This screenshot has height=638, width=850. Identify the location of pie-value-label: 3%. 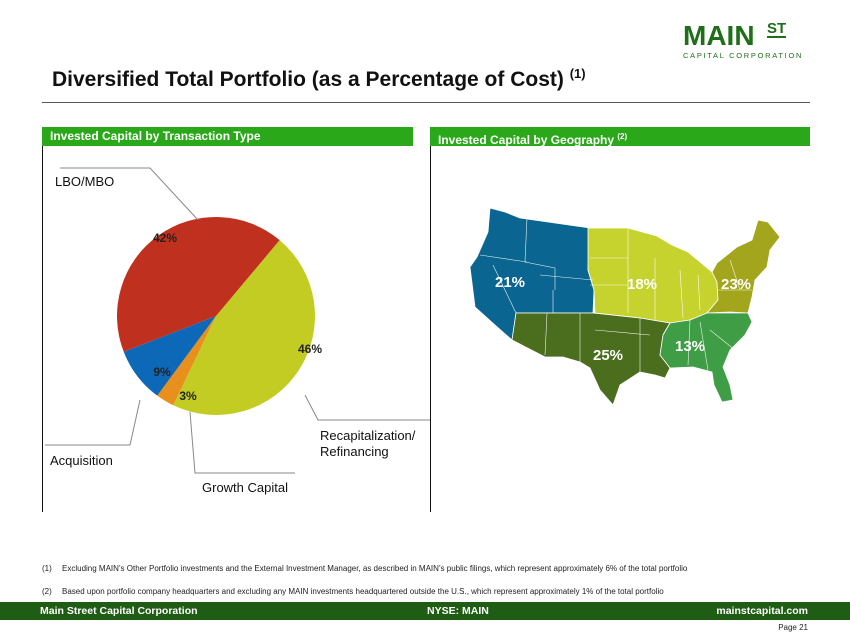
(188, 396).